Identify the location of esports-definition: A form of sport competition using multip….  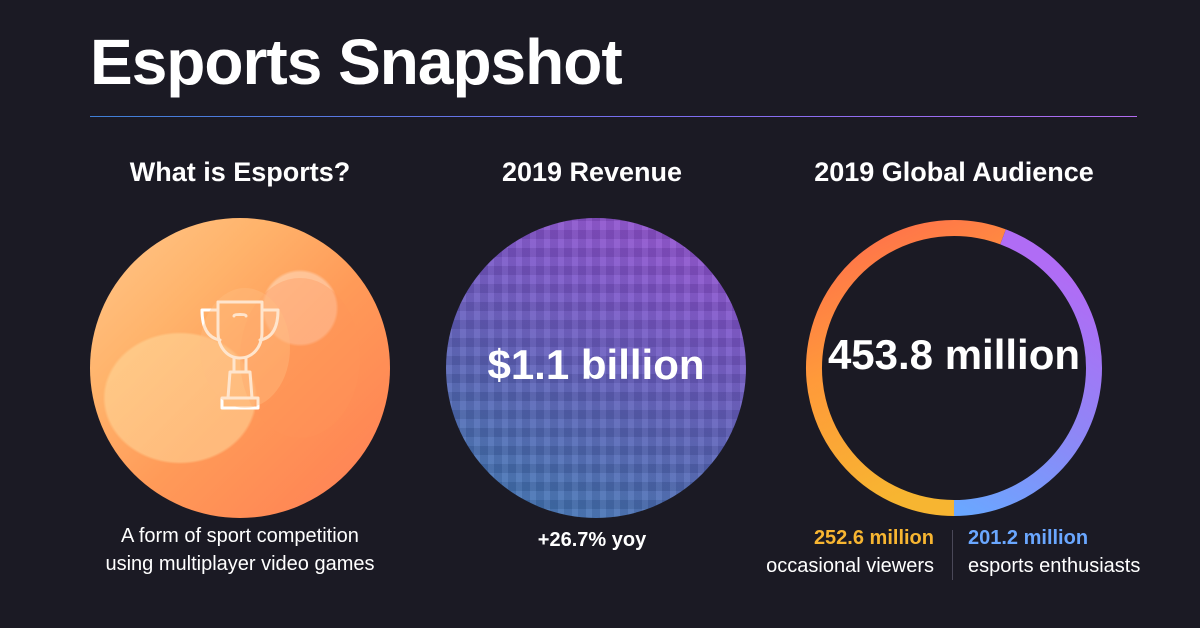
(240, 550).